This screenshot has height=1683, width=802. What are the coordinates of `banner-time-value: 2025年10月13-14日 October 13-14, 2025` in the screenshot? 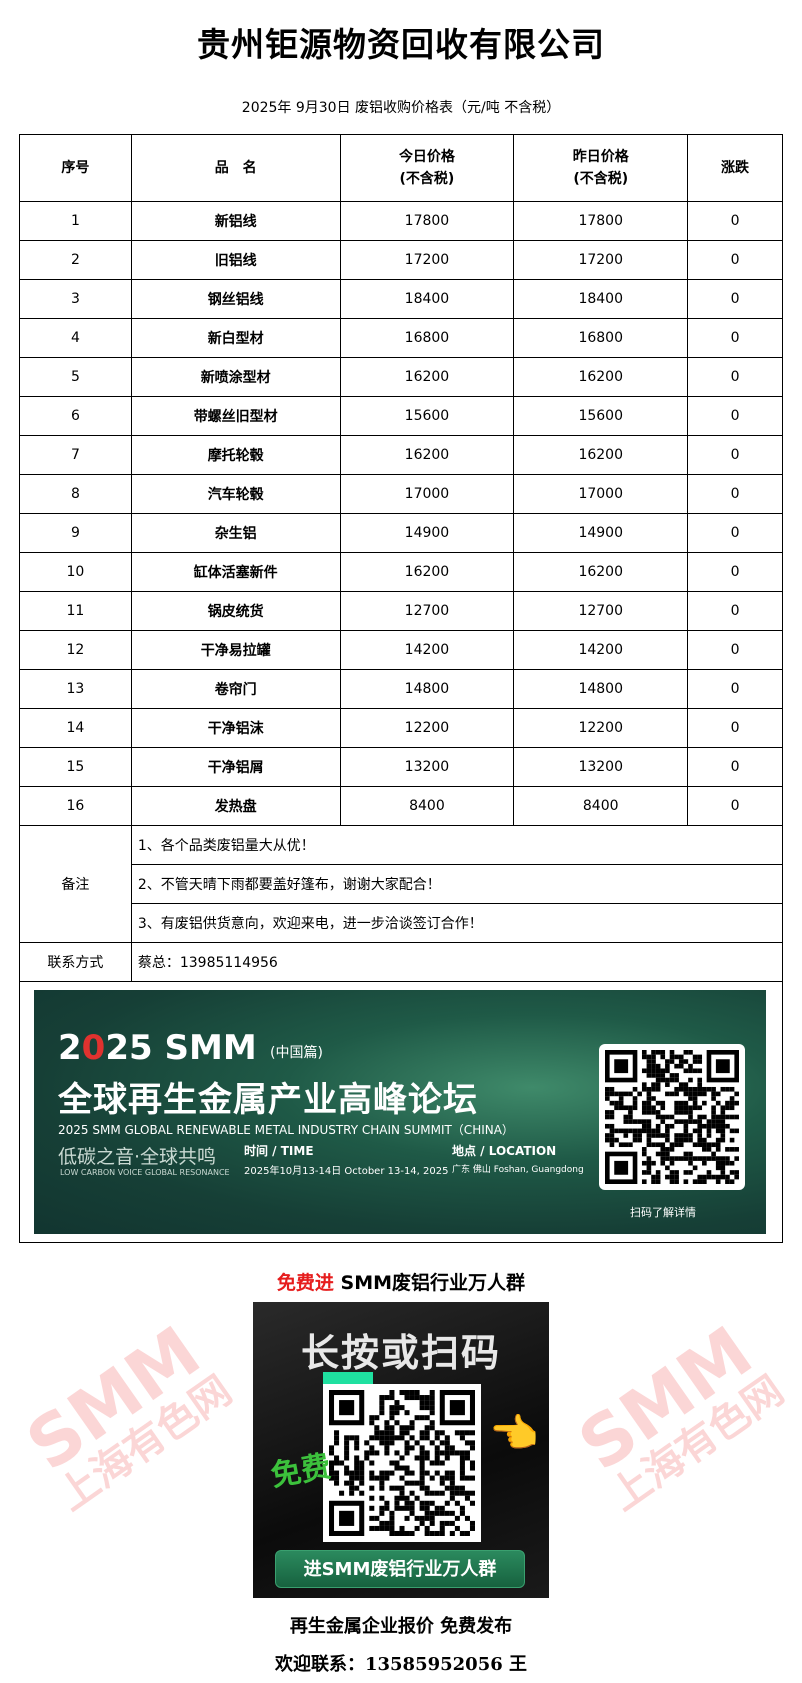 It's located at (346, 1171).